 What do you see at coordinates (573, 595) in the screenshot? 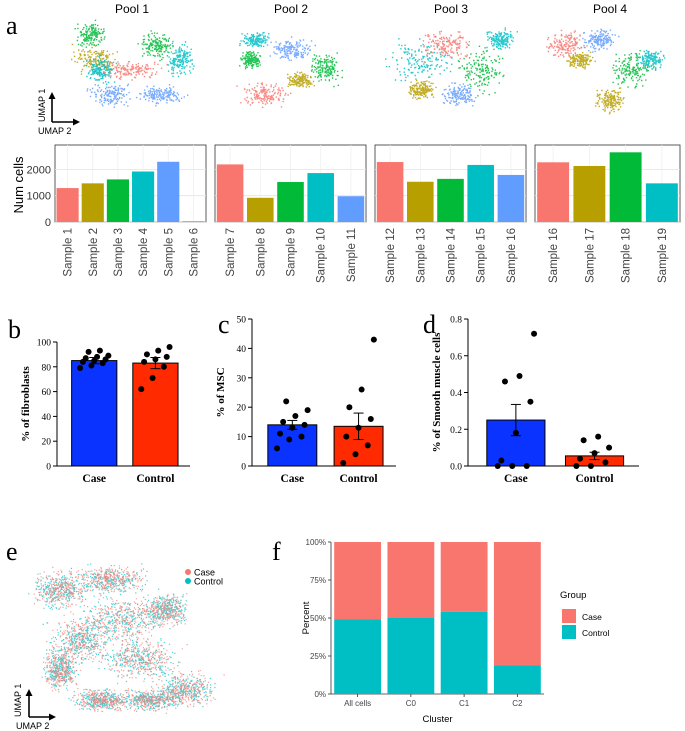
I see `f-legend-title: Group` at bounding box center [573, 595].